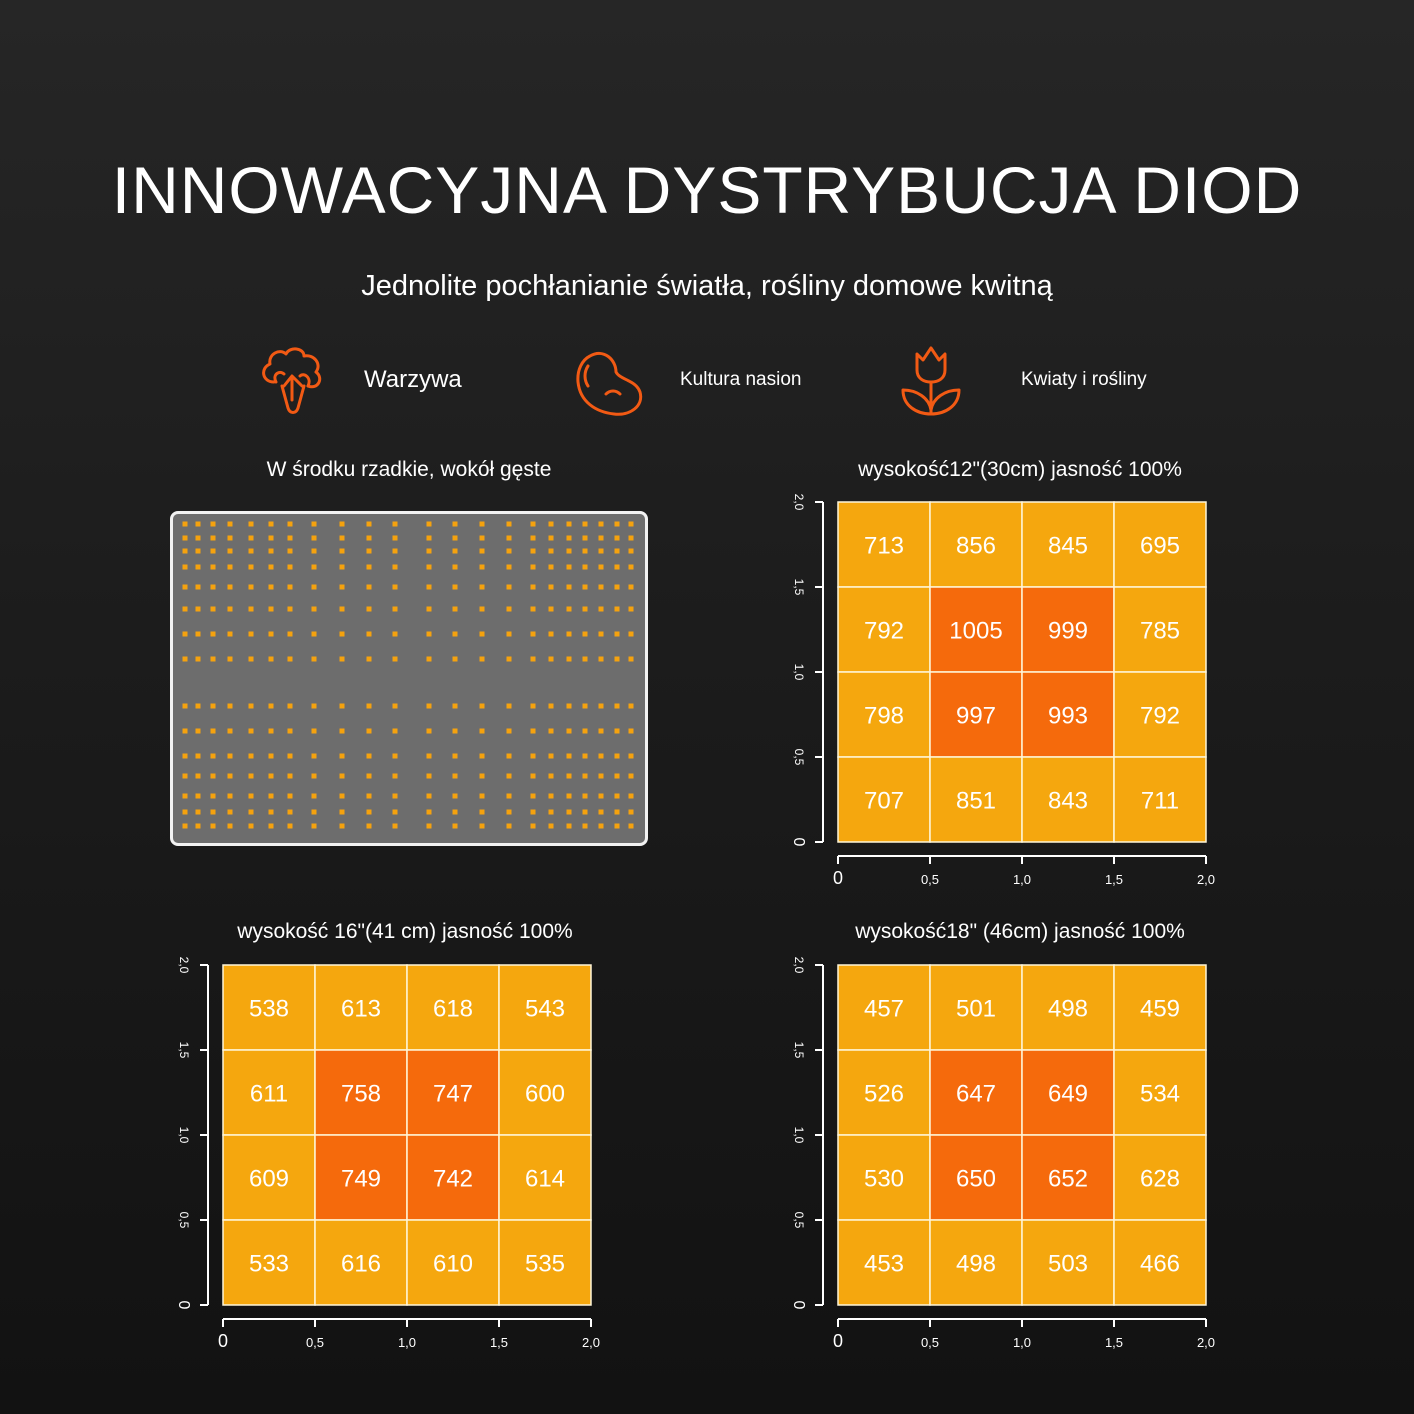 The image size is (1414, 1414). What do you see at coordinates (1068, 1264) in the screenshot?
I see `cell-value-label: 503` at bounding box center [1068, 1264].